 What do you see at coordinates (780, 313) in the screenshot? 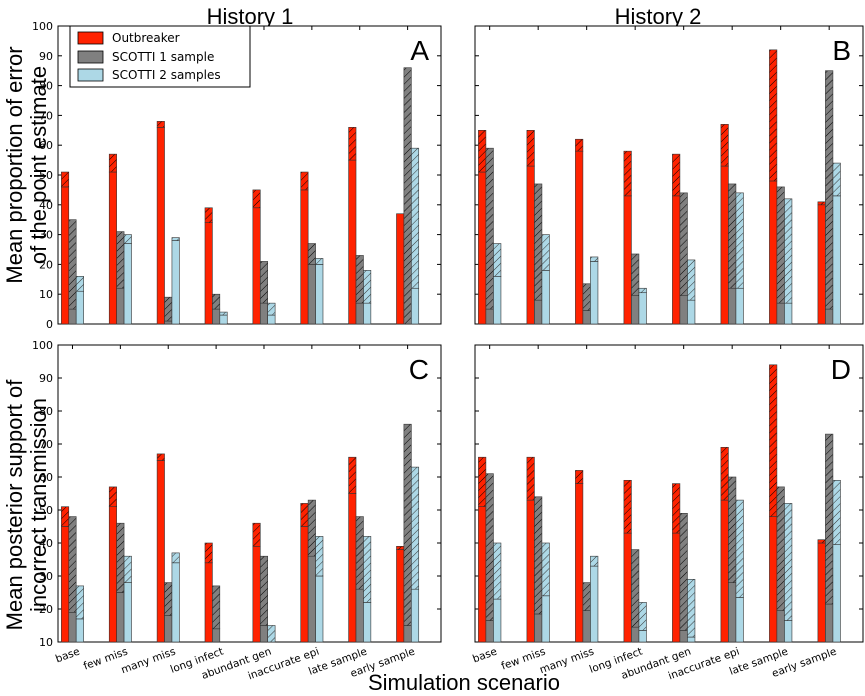
I see `bar-scotti-1-sample-late-sample-solid` at bounding box center [780, 313].